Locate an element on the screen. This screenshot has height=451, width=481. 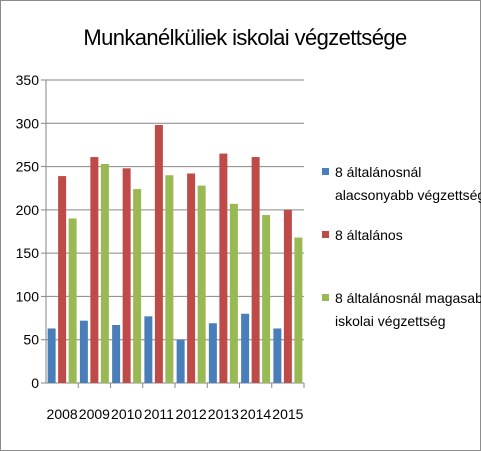
y-tick-label-0: 0 is located at coordinates (35, 383).